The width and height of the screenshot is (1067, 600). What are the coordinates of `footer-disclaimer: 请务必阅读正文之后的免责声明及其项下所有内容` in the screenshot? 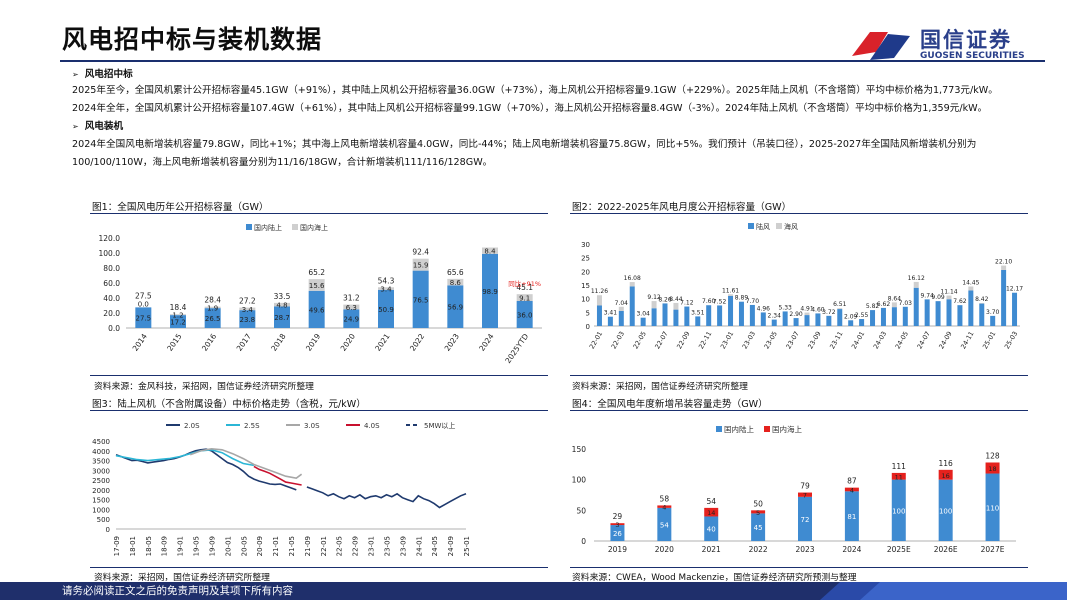 It's located at (177, 591).